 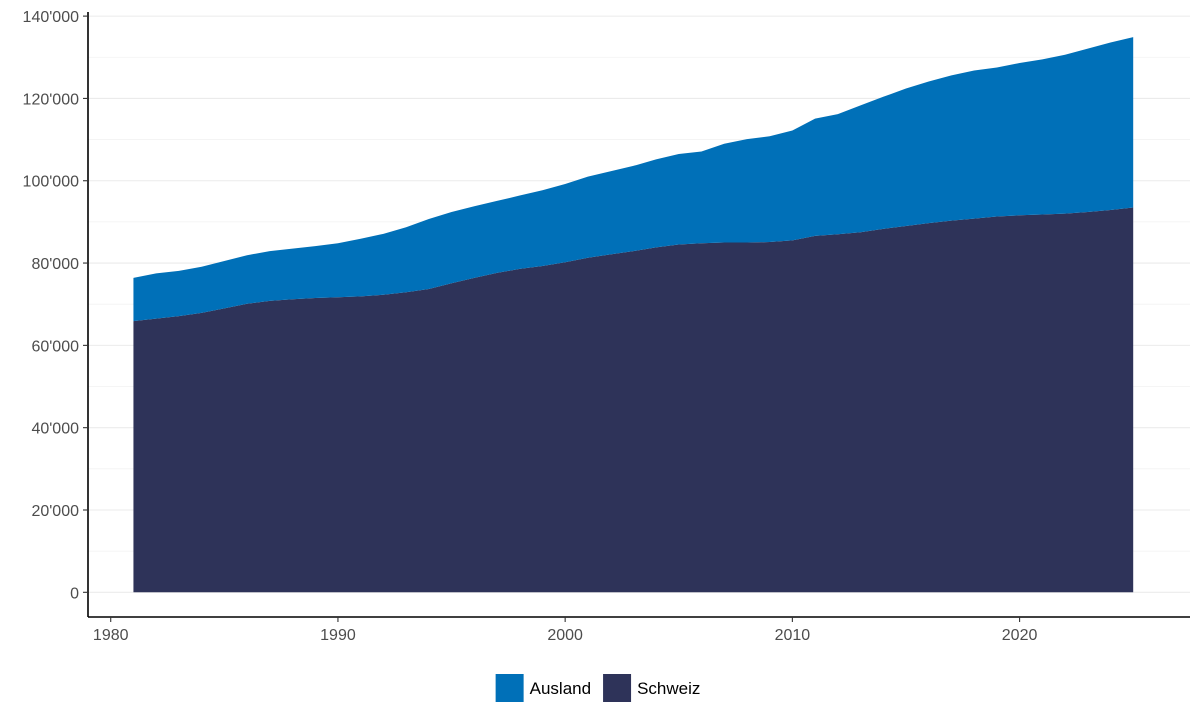 What do you see at coordinates (111, 635) in the screenshot?
I see `x-tick-label: 1980` at bounding box center [111, 635].